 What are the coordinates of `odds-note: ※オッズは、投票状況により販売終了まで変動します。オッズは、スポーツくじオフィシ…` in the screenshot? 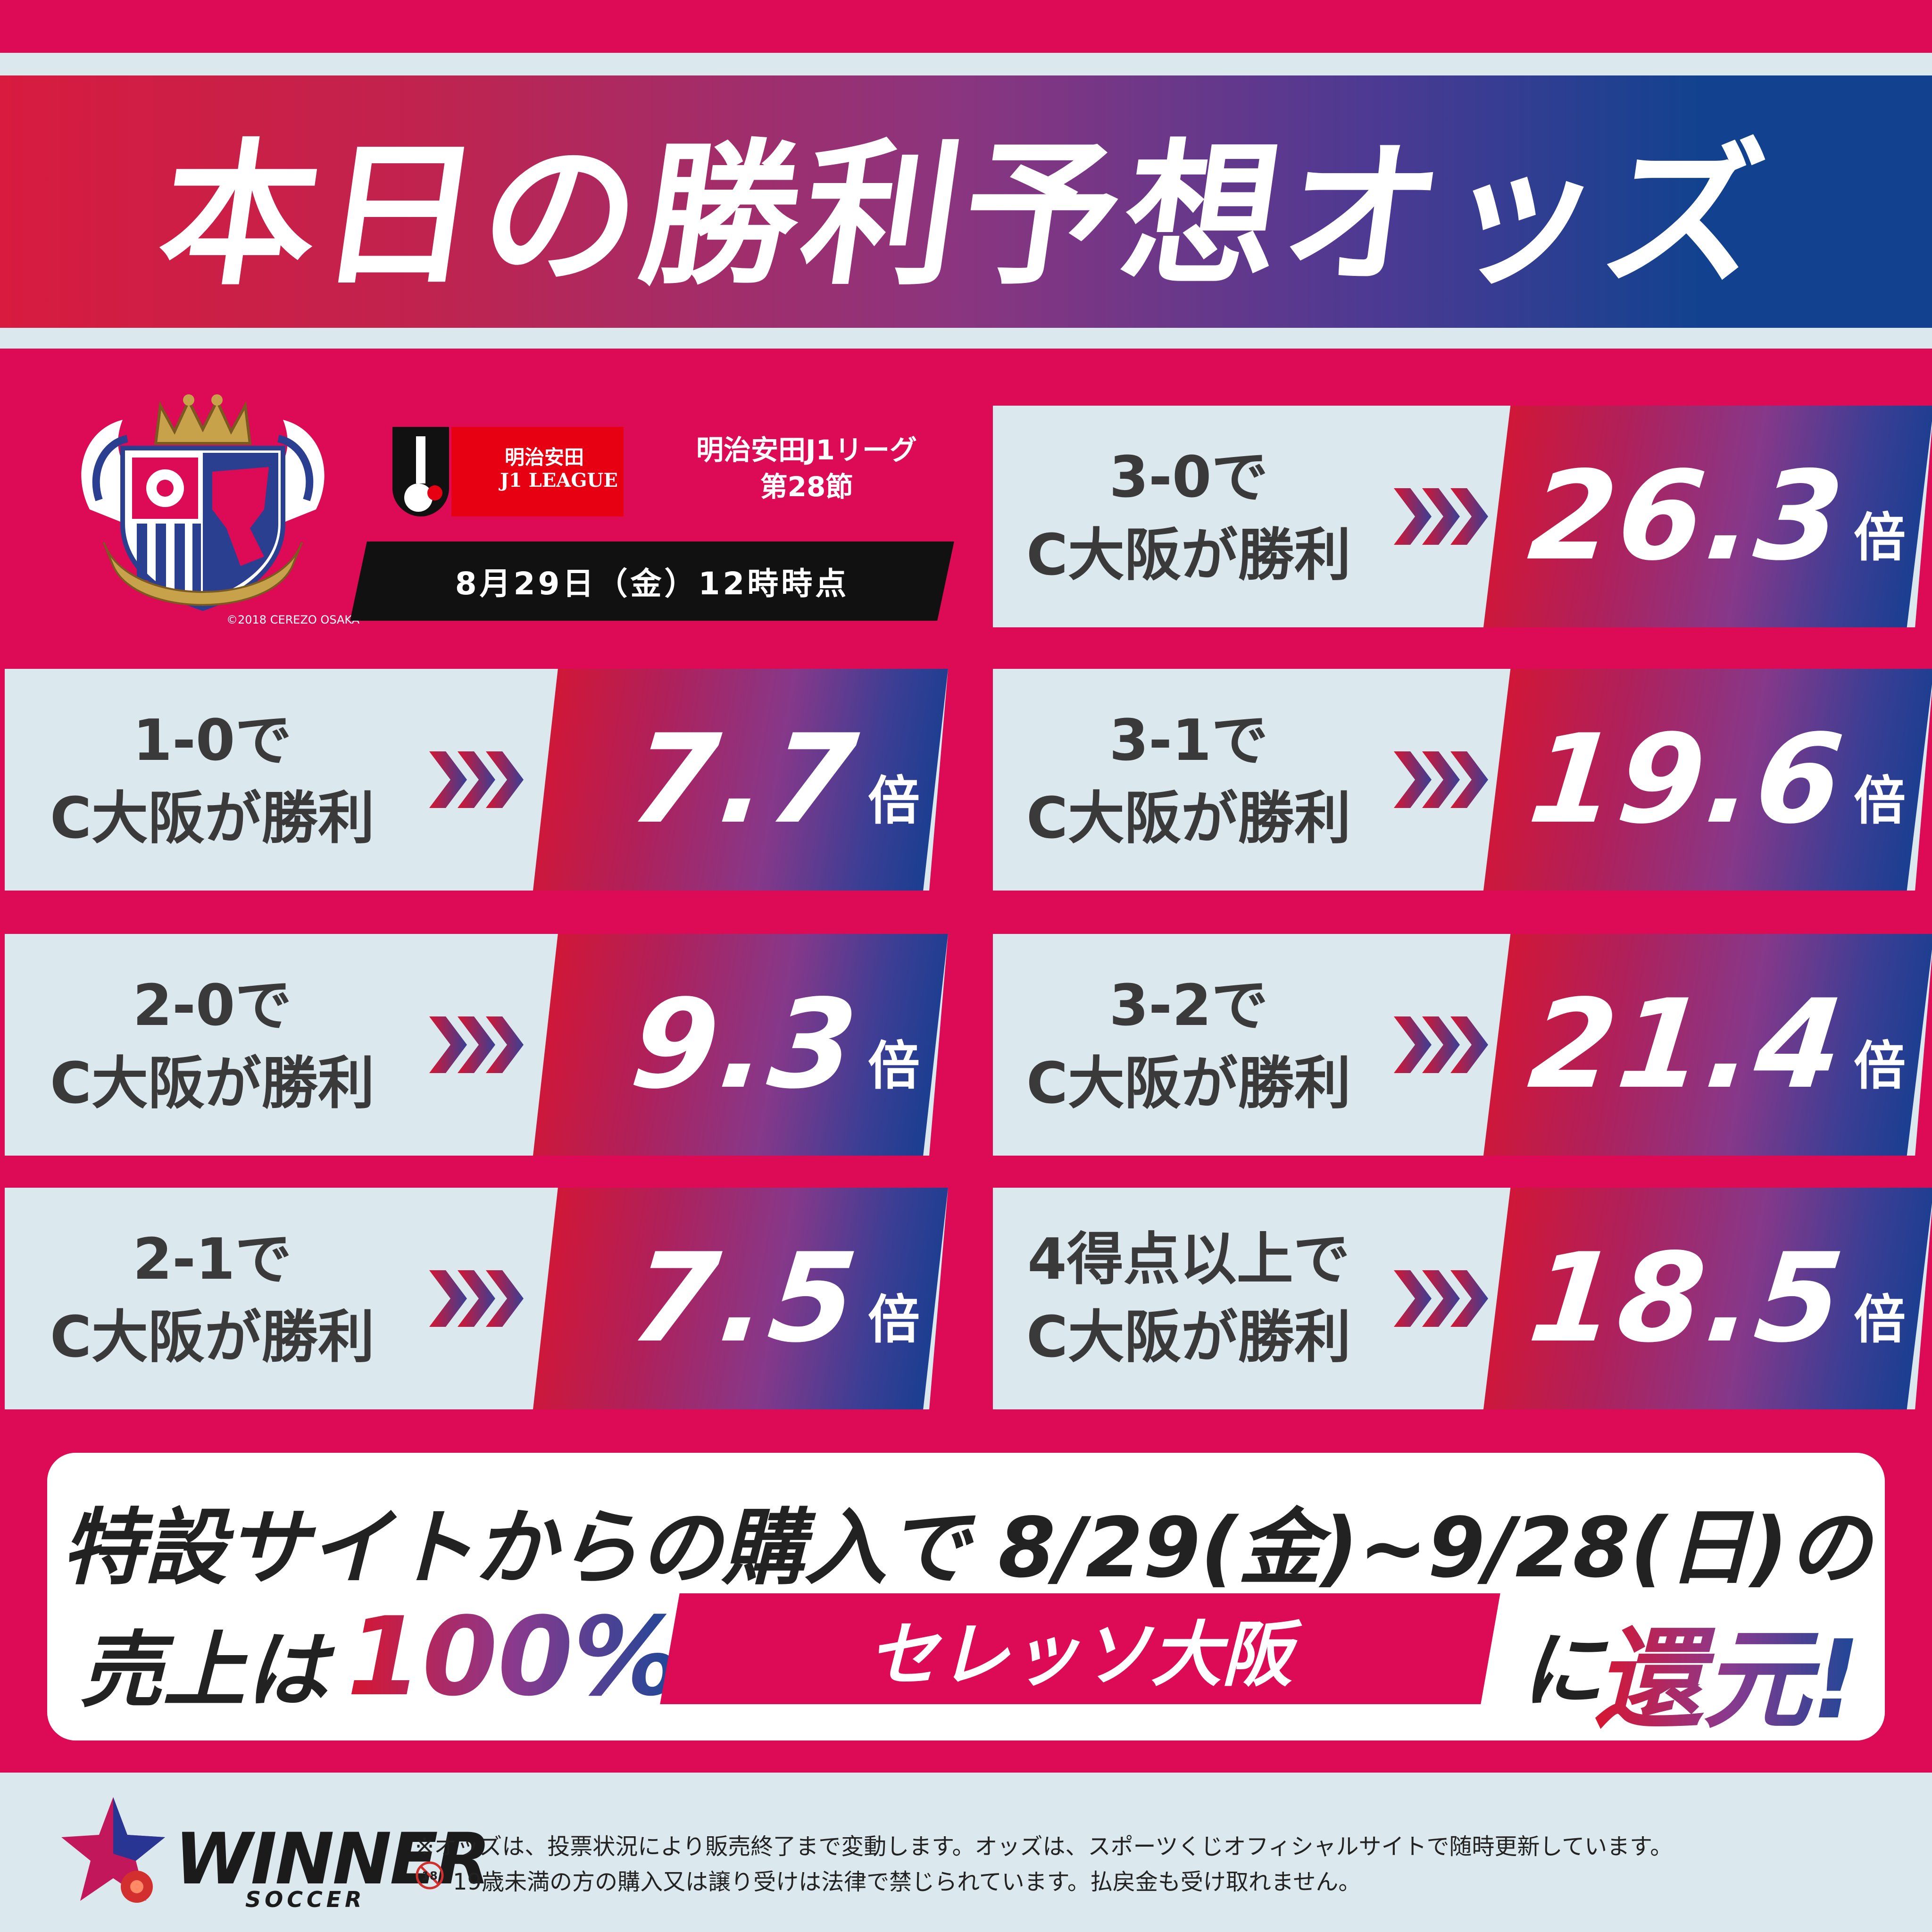 It's located at (1044, 1846).